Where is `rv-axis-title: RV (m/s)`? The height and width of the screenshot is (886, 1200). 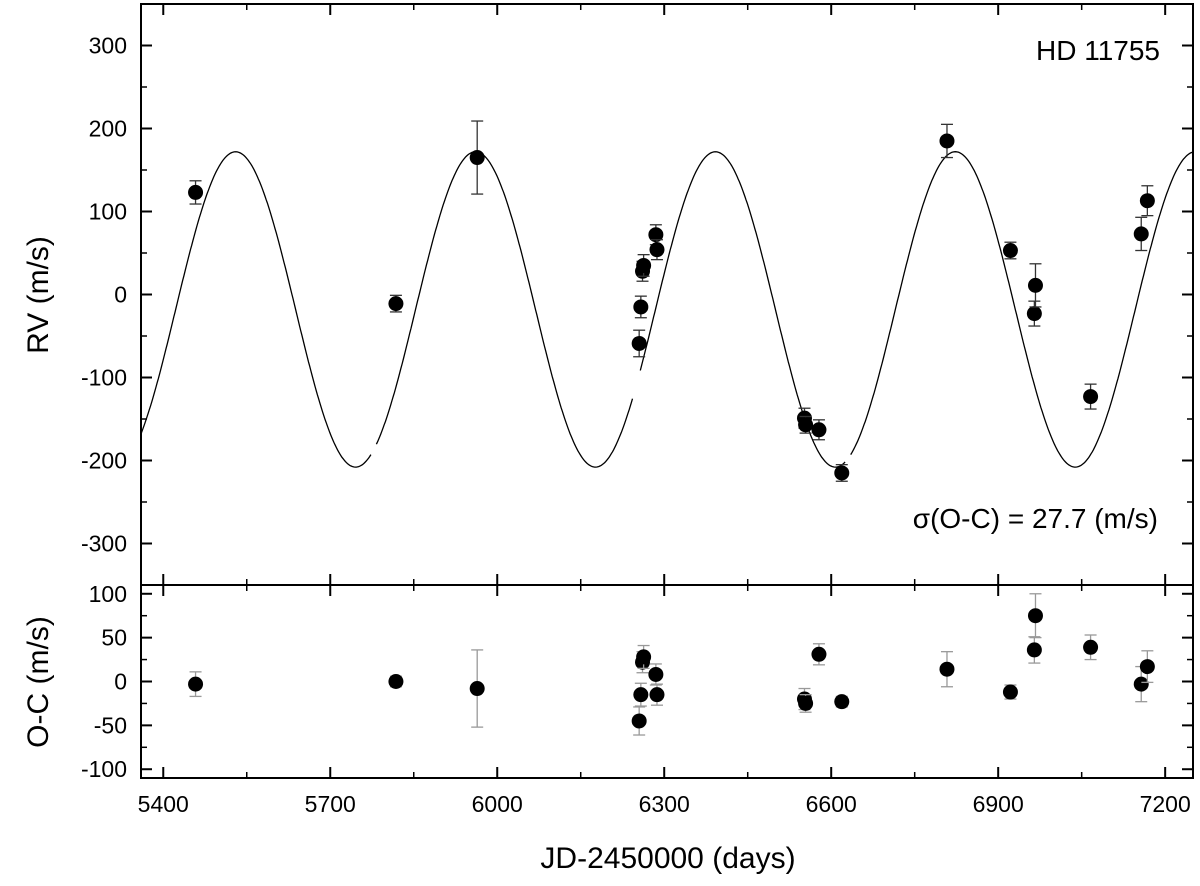 rv-axis-title: RV (m/s) is located at coordinates (38, 295).